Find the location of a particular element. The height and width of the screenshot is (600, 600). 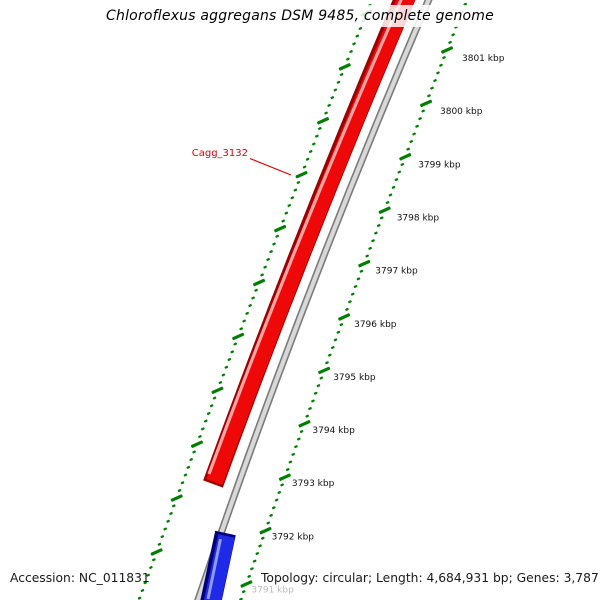

ruler-tick-label: 3800 kbp is located at coordinates (461, 112).